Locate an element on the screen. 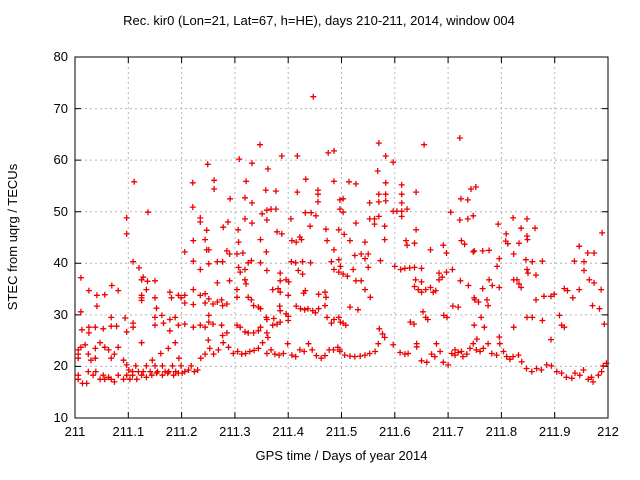 The height and width of the screenshot is (480, 640). x-tick-label: 211.5 is located at coordinates (341, 431).